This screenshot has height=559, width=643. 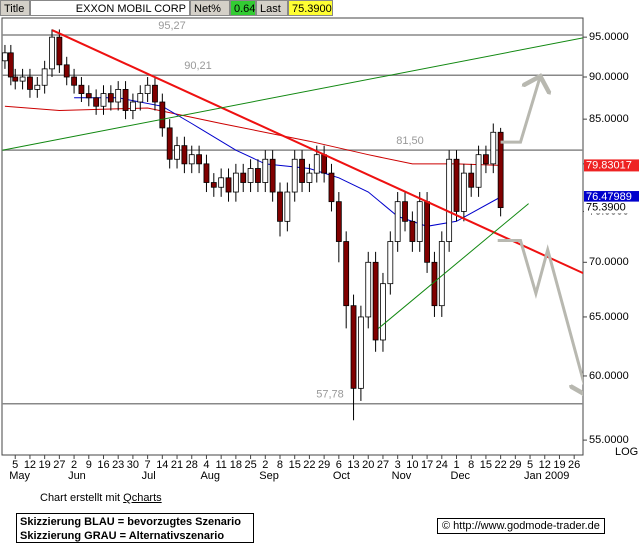 What do you see at coordinates (198, 66) in the screenshot?
I see `level-label: 90,21` at bounding box center [198, 66].